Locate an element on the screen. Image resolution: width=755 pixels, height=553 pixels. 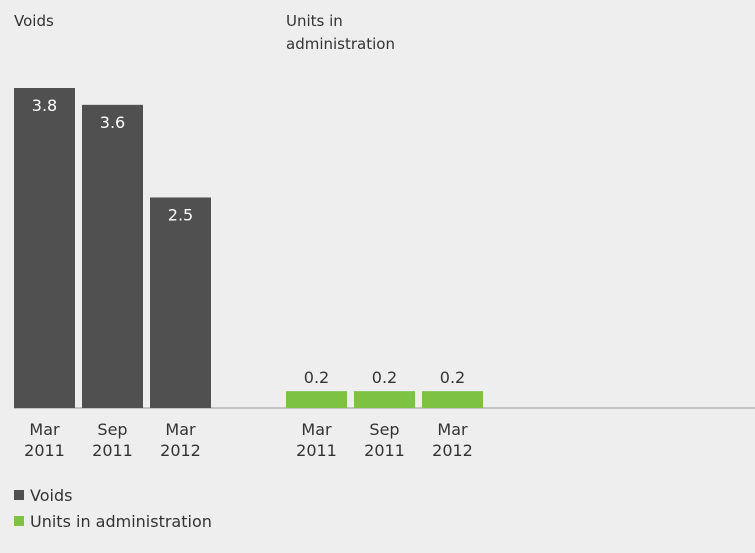
group-title: Units in administration is located at coordinates (340, 32).